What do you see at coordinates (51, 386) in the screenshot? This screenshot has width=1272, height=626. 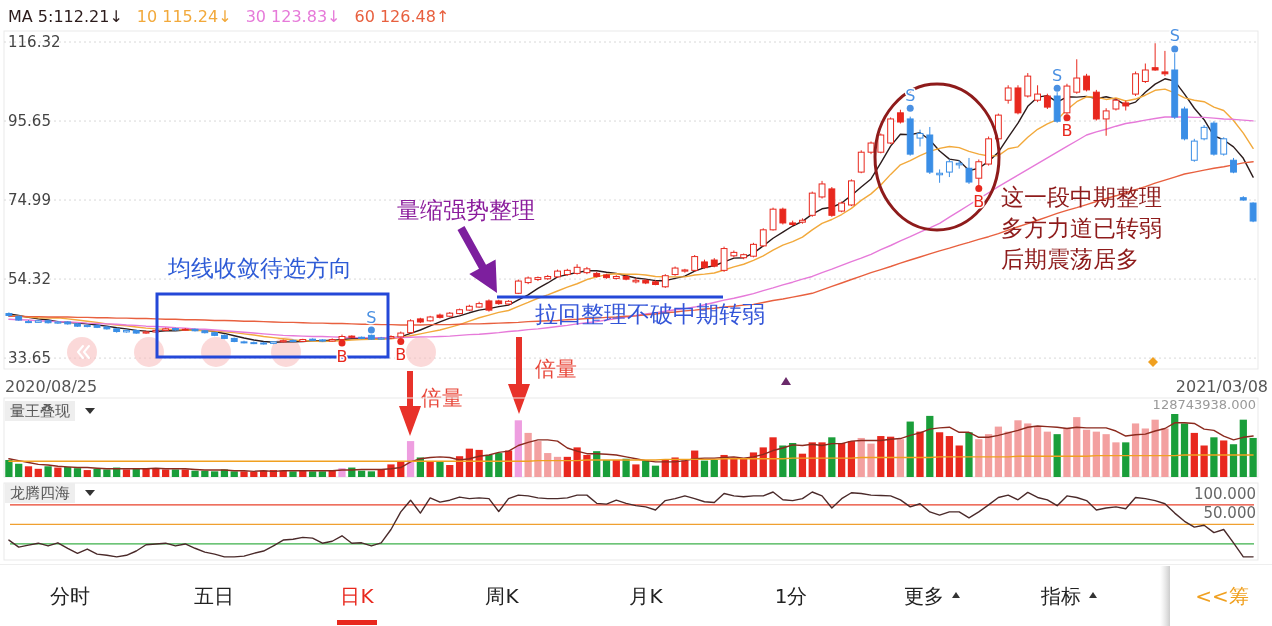 I see `text: 2020/08/25` at bounding box center [51, 386].